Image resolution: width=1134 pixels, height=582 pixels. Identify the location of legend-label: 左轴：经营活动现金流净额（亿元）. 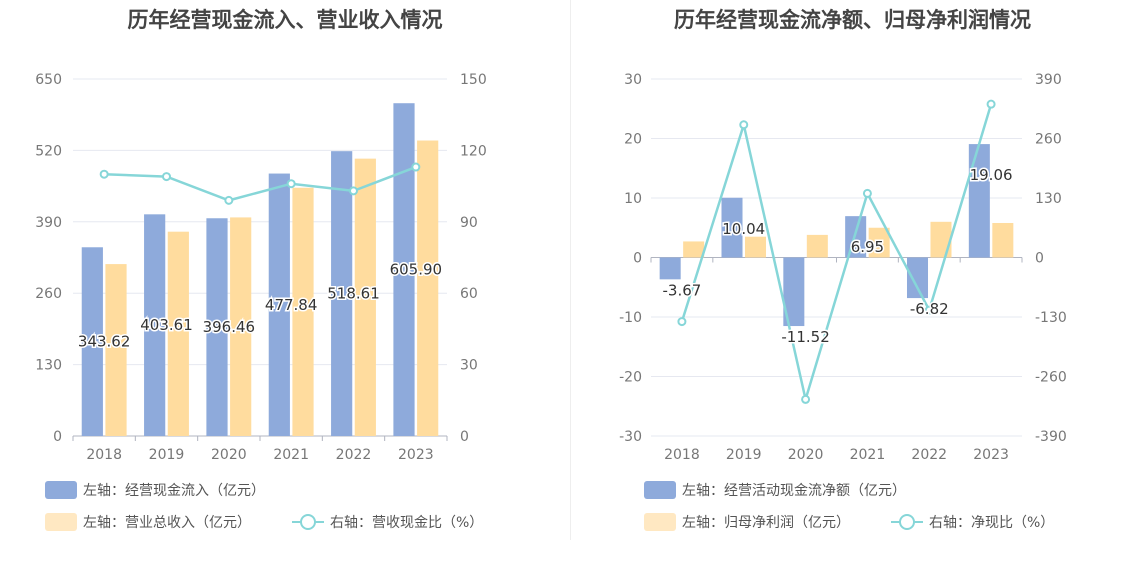
(794, 491).